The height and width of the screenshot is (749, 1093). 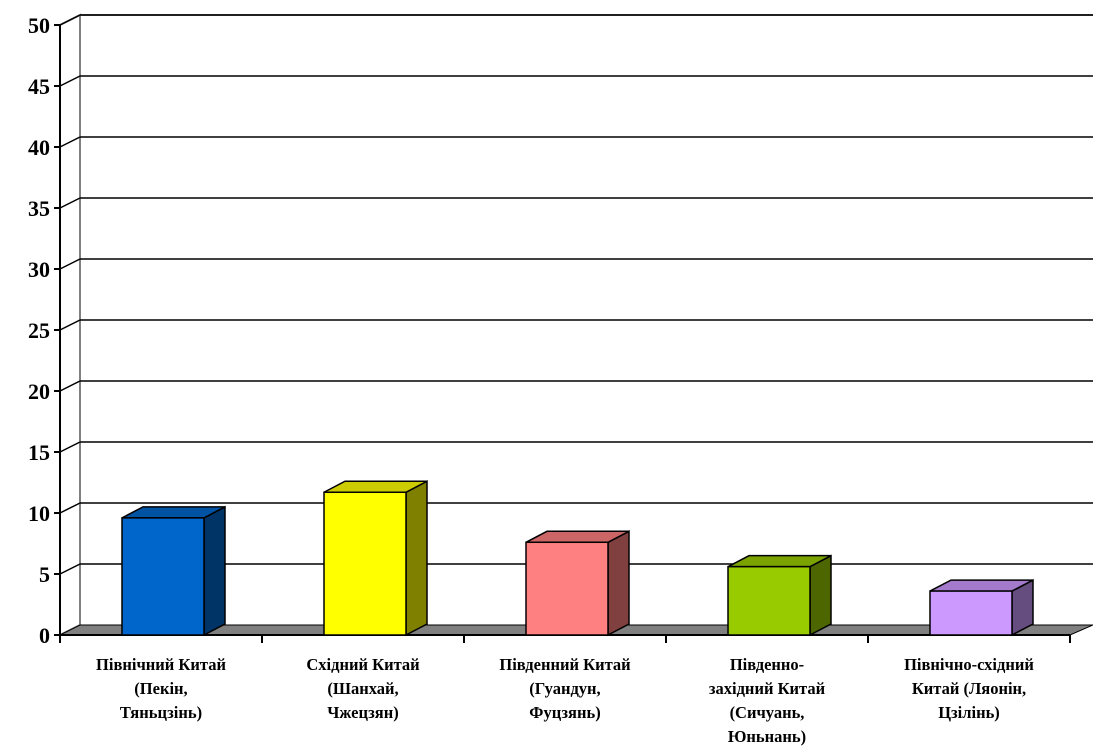 I want to click on y-tick-label: 25, so click(x=39, y=330).